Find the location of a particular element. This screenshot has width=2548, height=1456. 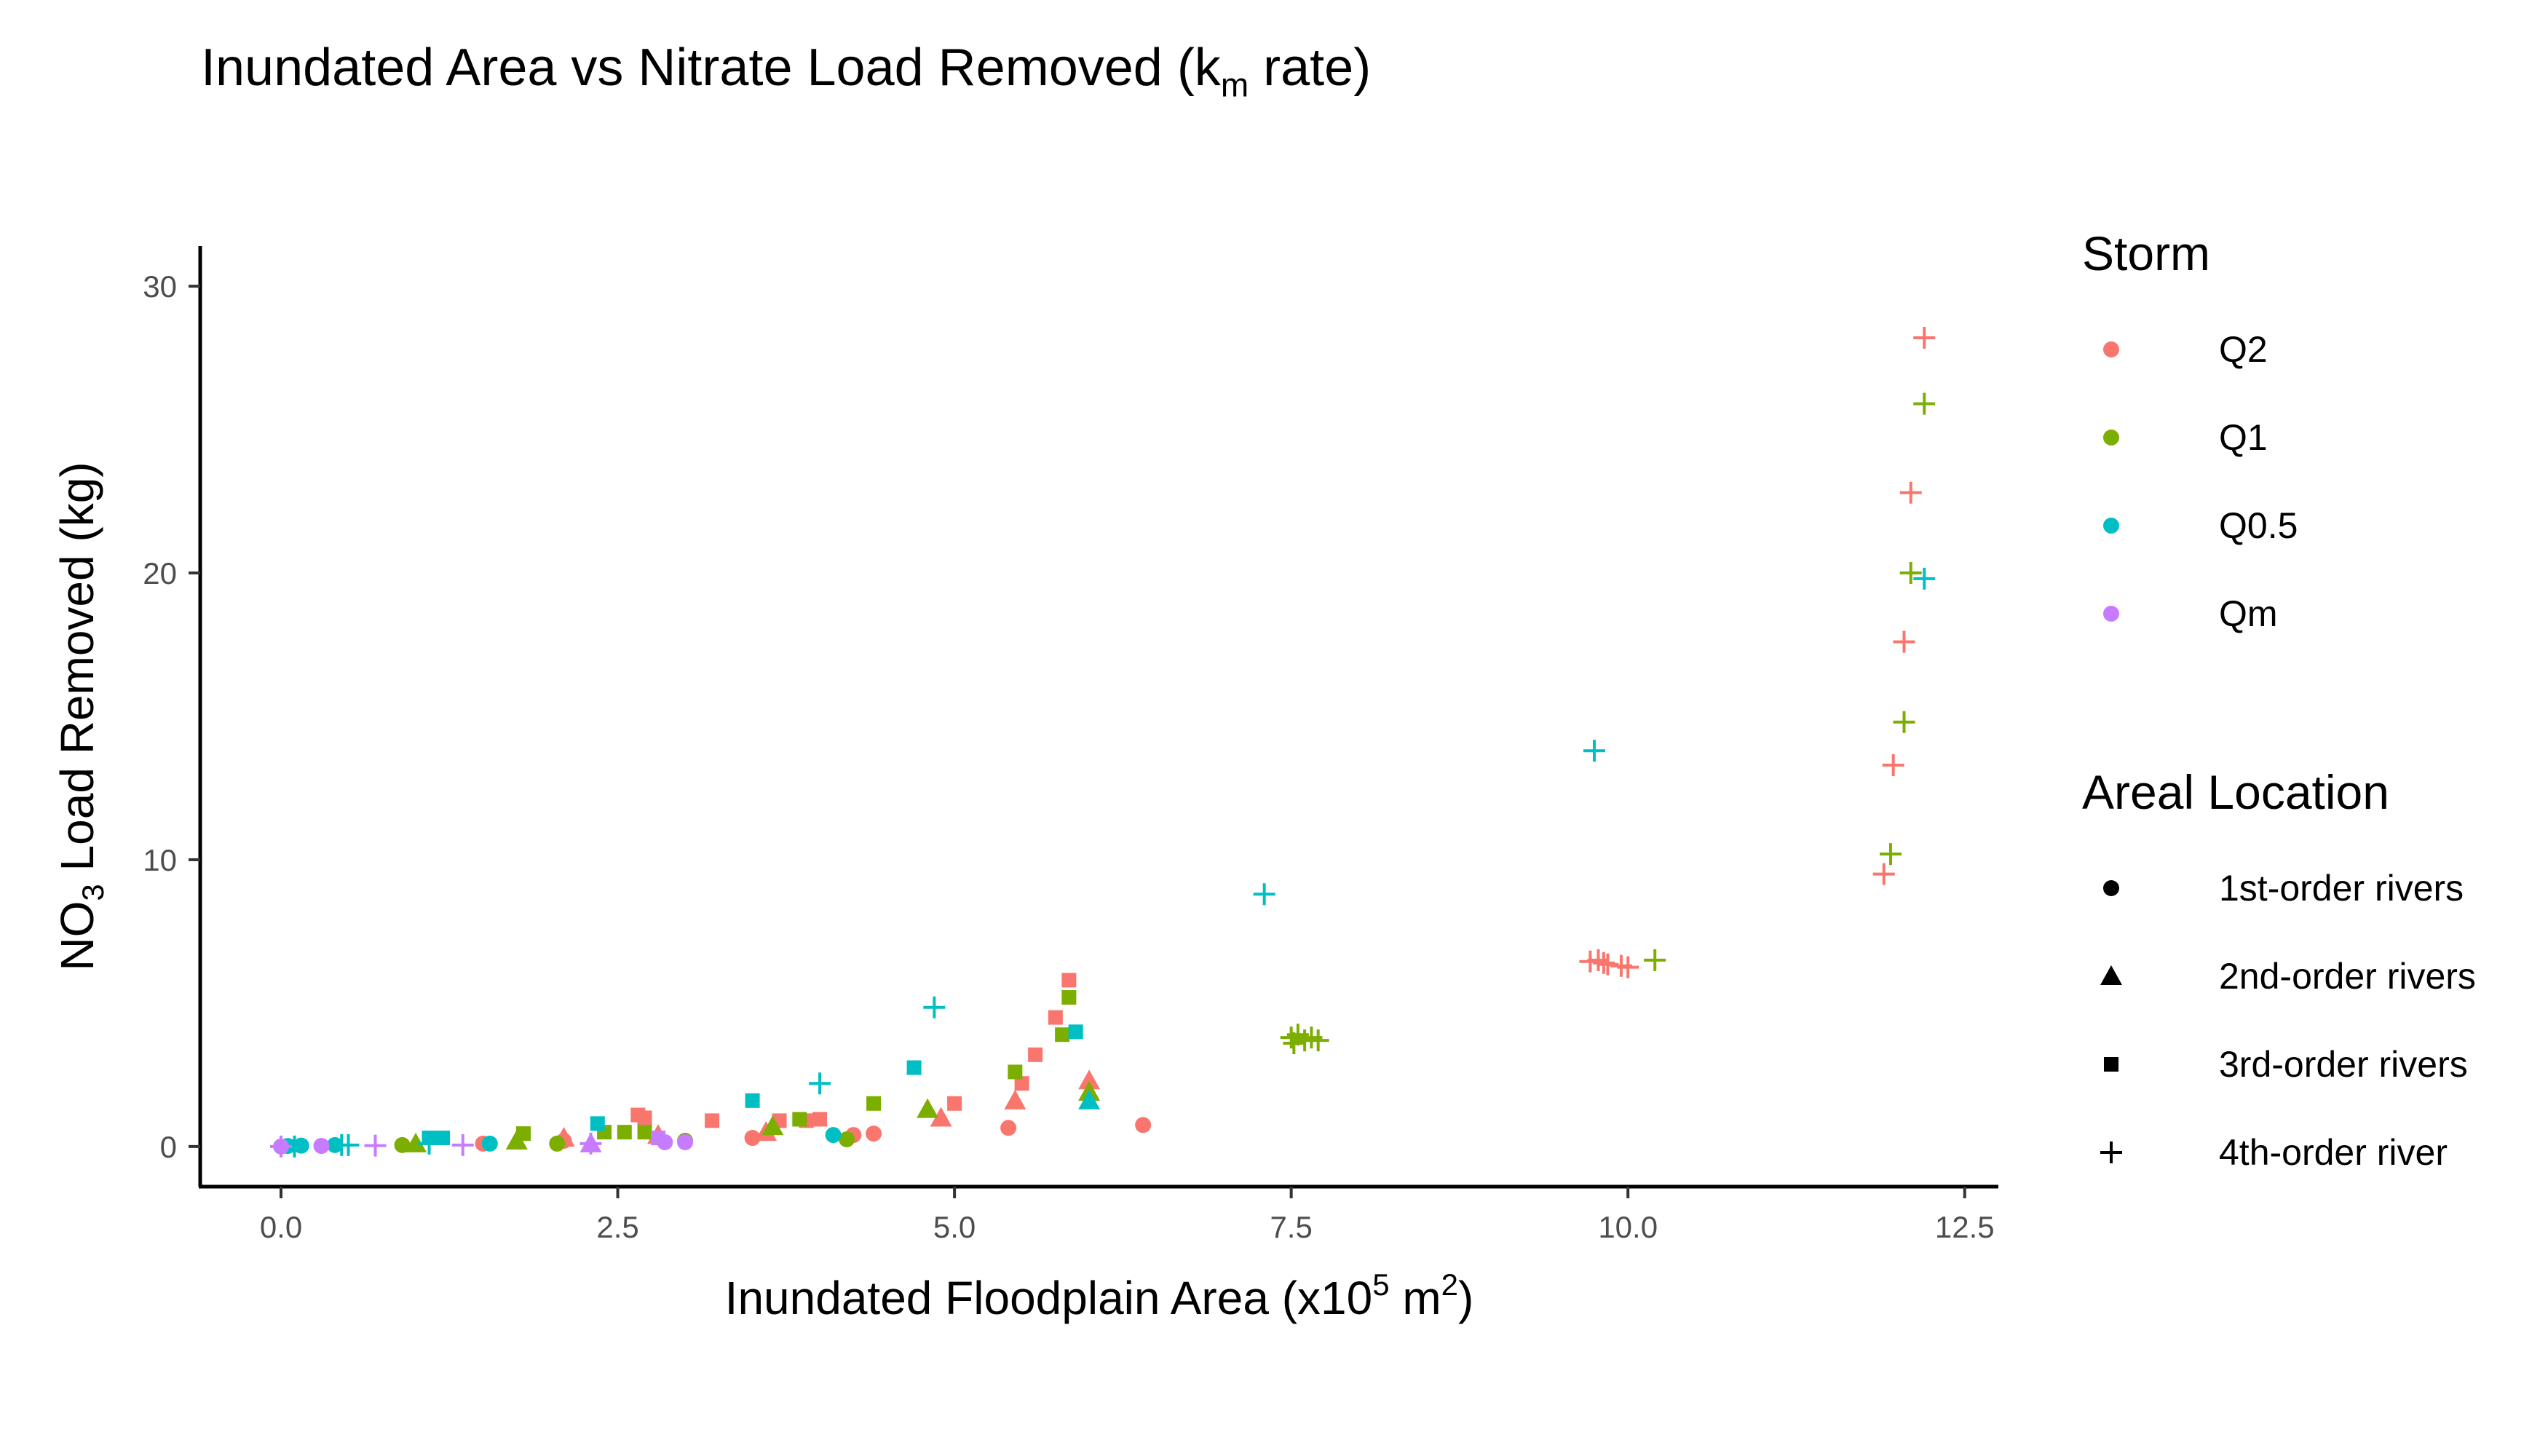

location-legend-item-label: 3rd-order rivers is located at coordinates (2343, 1064).